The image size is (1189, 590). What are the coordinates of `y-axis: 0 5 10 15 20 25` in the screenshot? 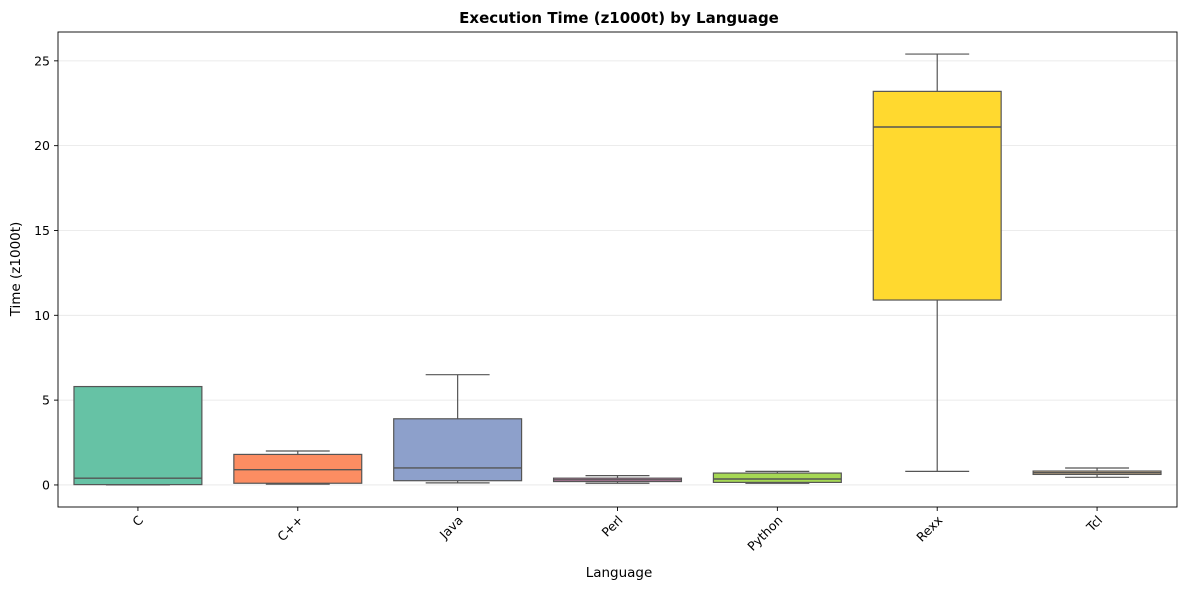 It's located at (46, 272).